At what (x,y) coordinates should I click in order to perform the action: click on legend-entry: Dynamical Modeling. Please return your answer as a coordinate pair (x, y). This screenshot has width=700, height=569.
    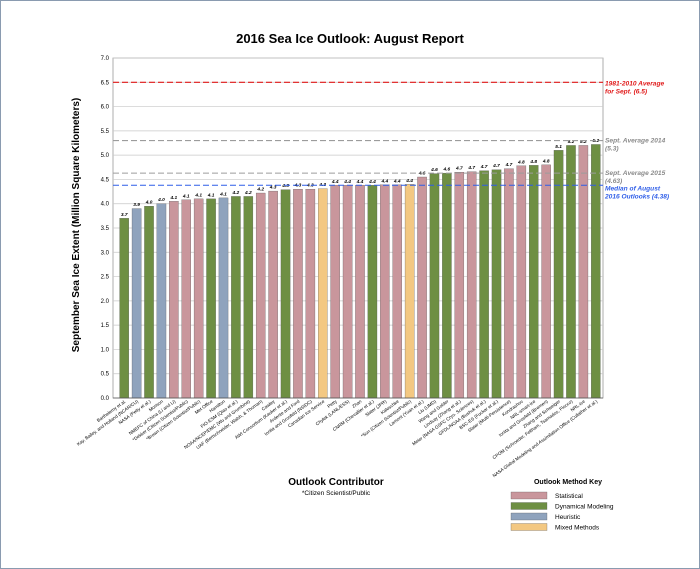
    Looking at the image, I should click on (584, 507).